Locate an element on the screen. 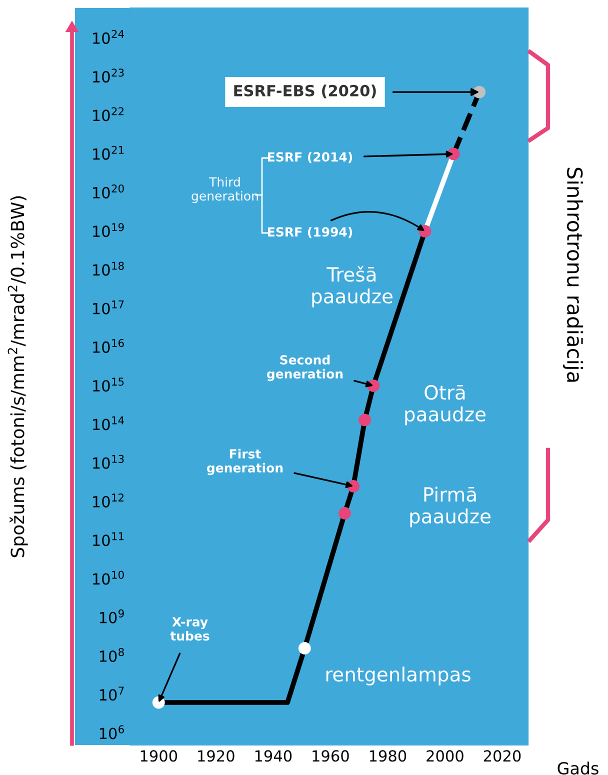 The height and width of the screenshot is (775, 608). annotation: ESRF-EBS (2020) is located at coordinates (305, 91).